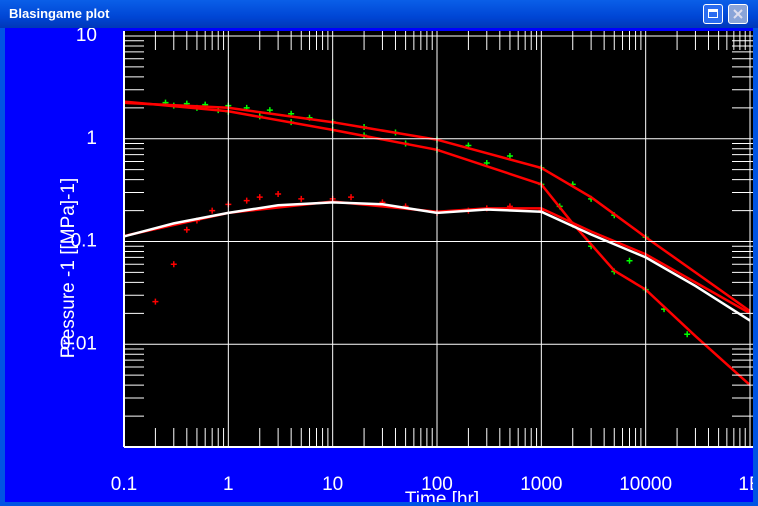 This screenshot has width=758, height=506. Describe the element at coordinates (379, 14) in the screenshot. I see `title-bar: Blasingame plot` at that location.